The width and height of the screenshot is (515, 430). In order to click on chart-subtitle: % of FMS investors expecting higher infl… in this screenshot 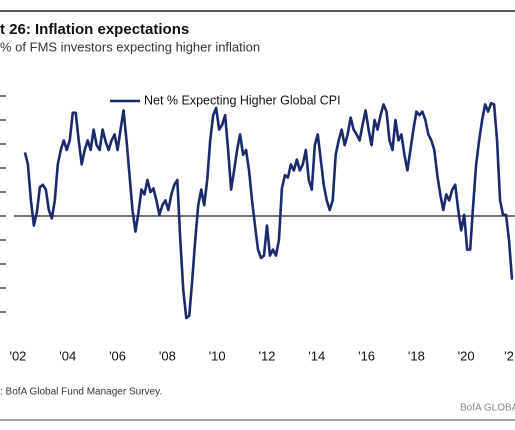, I will do `click(130, 46)`.